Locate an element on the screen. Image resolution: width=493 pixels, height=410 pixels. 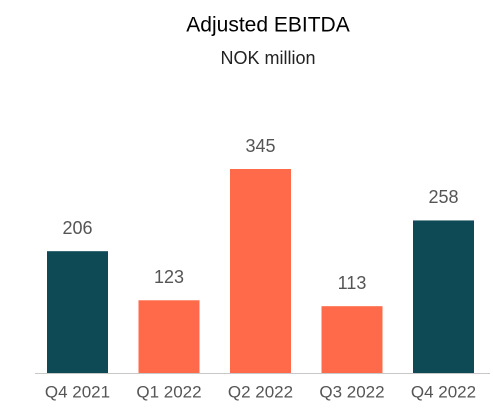
value-label: 123 is located at coordinates (169, 277).